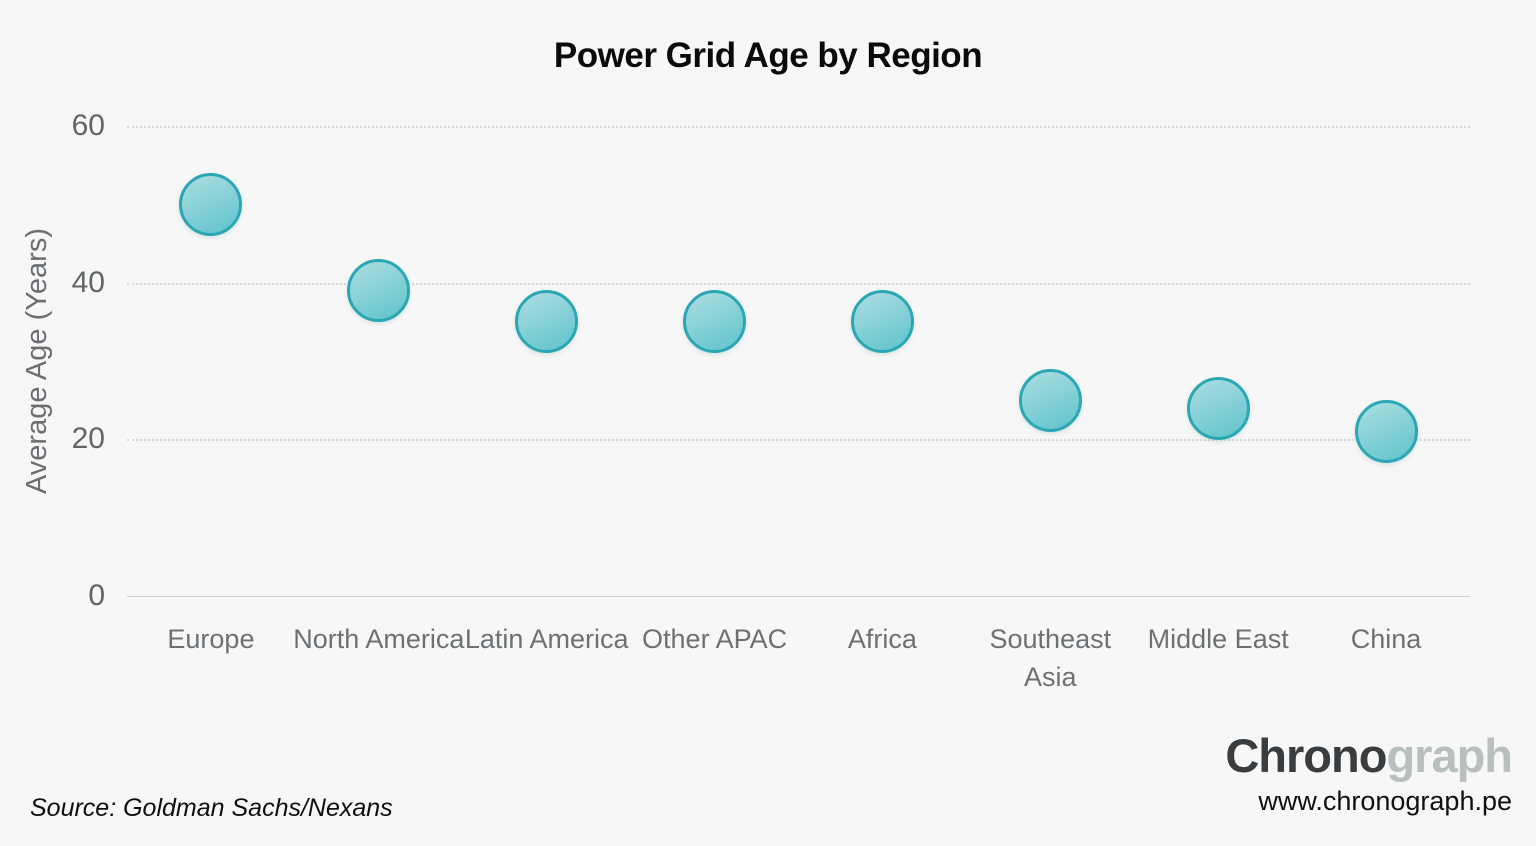  Describe the element at coordinates (1050, 658) in the screenshot. I see `x-label-southeast-asia: Southeast Asia` at that location.